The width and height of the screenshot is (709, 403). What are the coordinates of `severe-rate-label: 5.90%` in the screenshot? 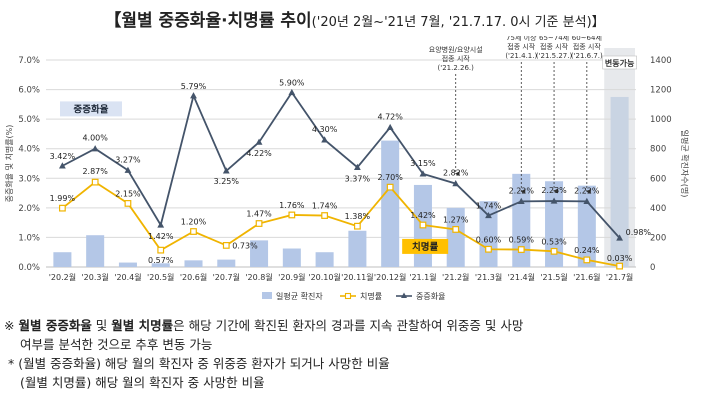 It's located at (292, 83).